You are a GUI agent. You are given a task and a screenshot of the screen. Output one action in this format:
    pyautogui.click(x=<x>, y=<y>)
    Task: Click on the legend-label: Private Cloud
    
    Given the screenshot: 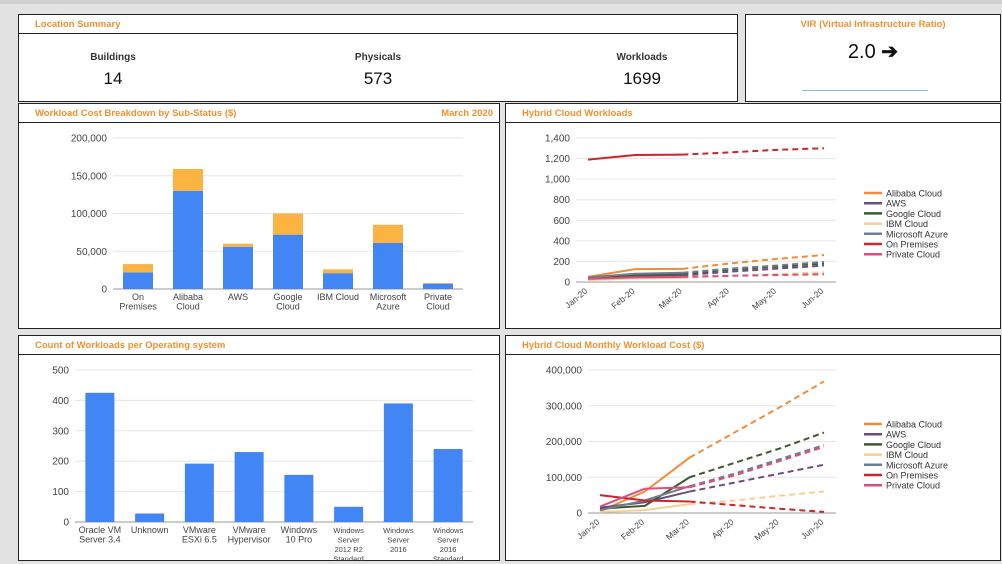 What is the action you would take?
    pyautogui.click(x=913, y=486)
    